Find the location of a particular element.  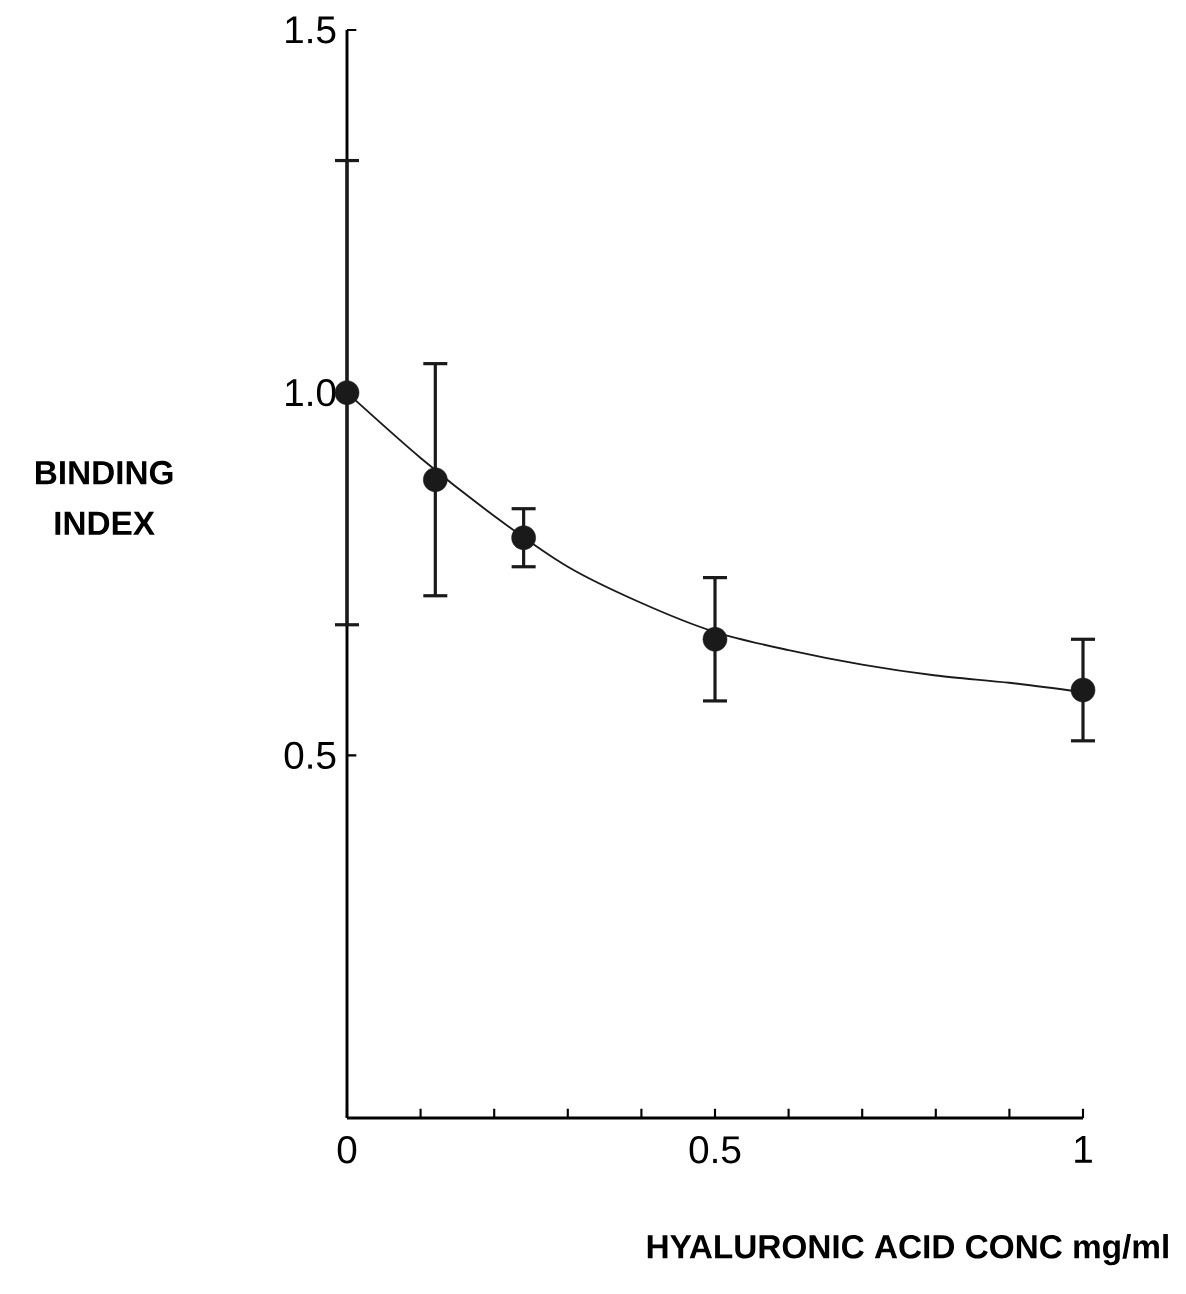

y-tick-label: 0.5 is located at coordinates (310, 755).